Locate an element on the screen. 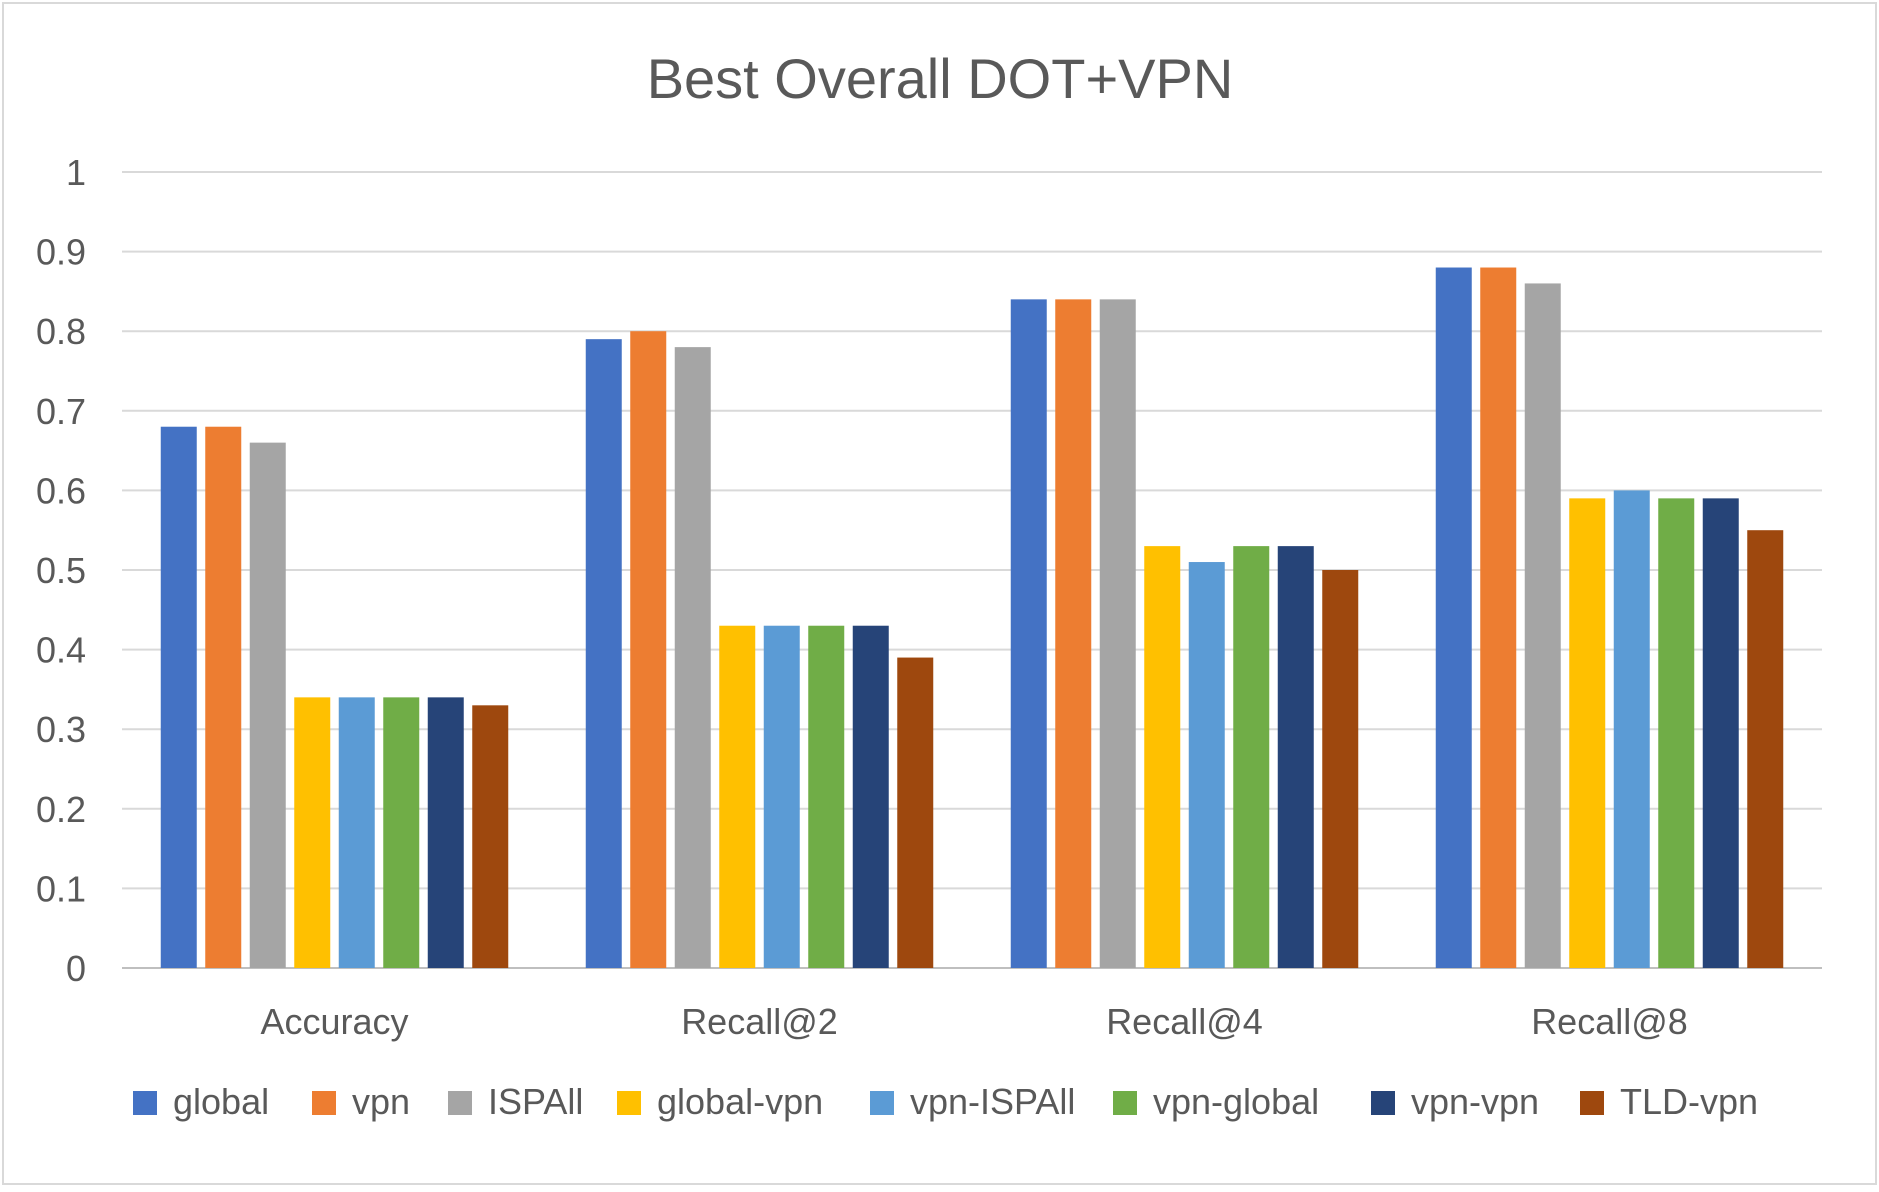  legend-label: vpn is located at coordinates (381, 1101).